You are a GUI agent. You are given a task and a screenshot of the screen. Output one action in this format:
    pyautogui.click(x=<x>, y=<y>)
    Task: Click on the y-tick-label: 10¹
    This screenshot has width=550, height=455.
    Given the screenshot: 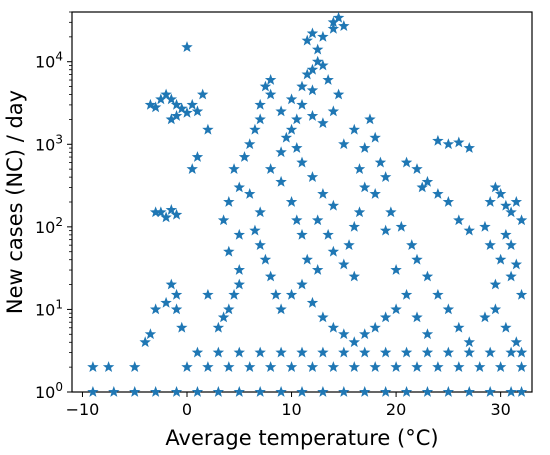 What is the action you would take?
    pyautogui.click(x=49, y=308)
    